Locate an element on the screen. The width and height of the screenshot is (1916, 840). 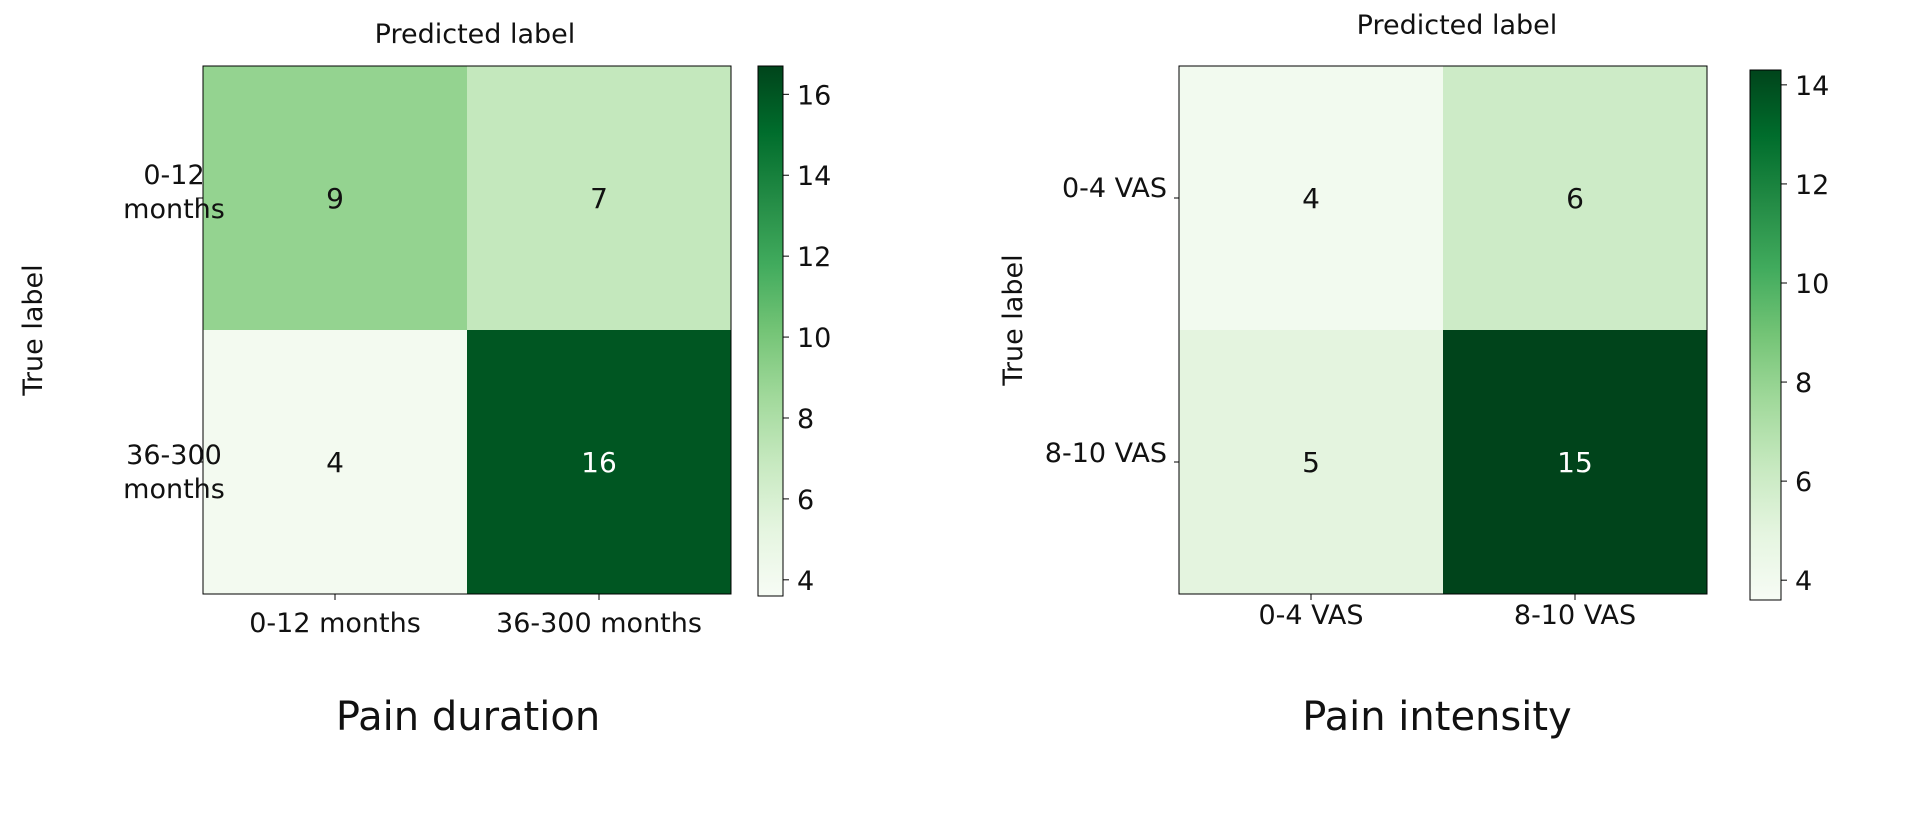
colorbar-tick-label: 16 is located at coordinates (814, 95).